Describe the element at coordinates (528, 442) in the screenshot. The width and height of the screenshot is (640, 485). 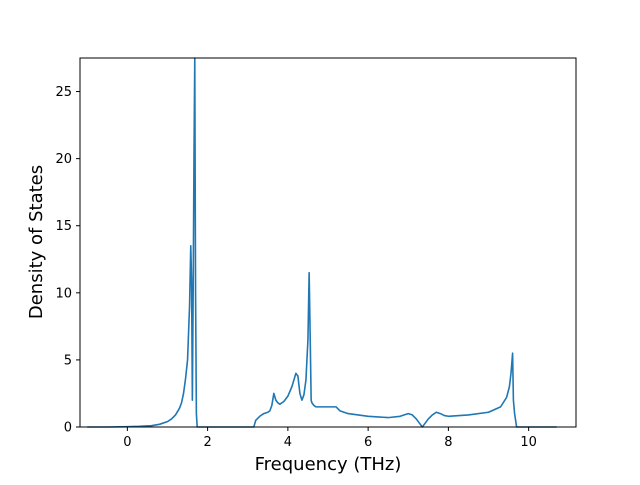
I see `x-tick-label: 10` at that location.